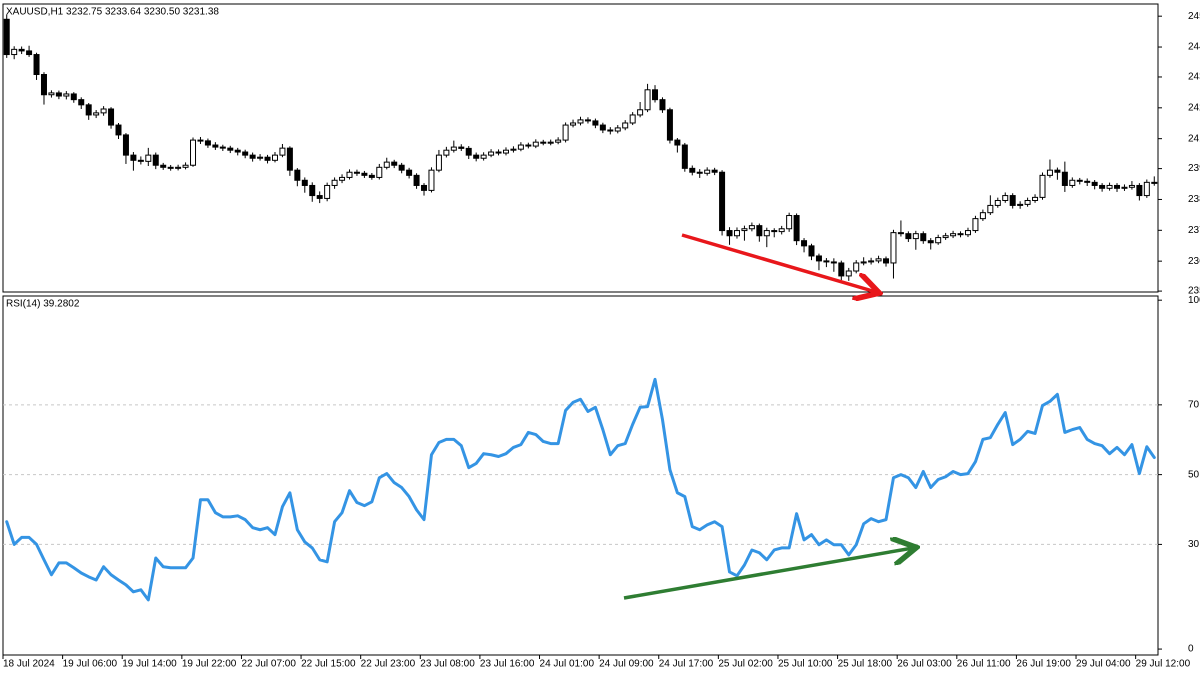 The height and width of the screenshot is (675, 1200). What do you see at coordinates (1194, 47) in the screenshot?
I see `y-tick-label: 2445.70` at bounding box center [1194, 47].